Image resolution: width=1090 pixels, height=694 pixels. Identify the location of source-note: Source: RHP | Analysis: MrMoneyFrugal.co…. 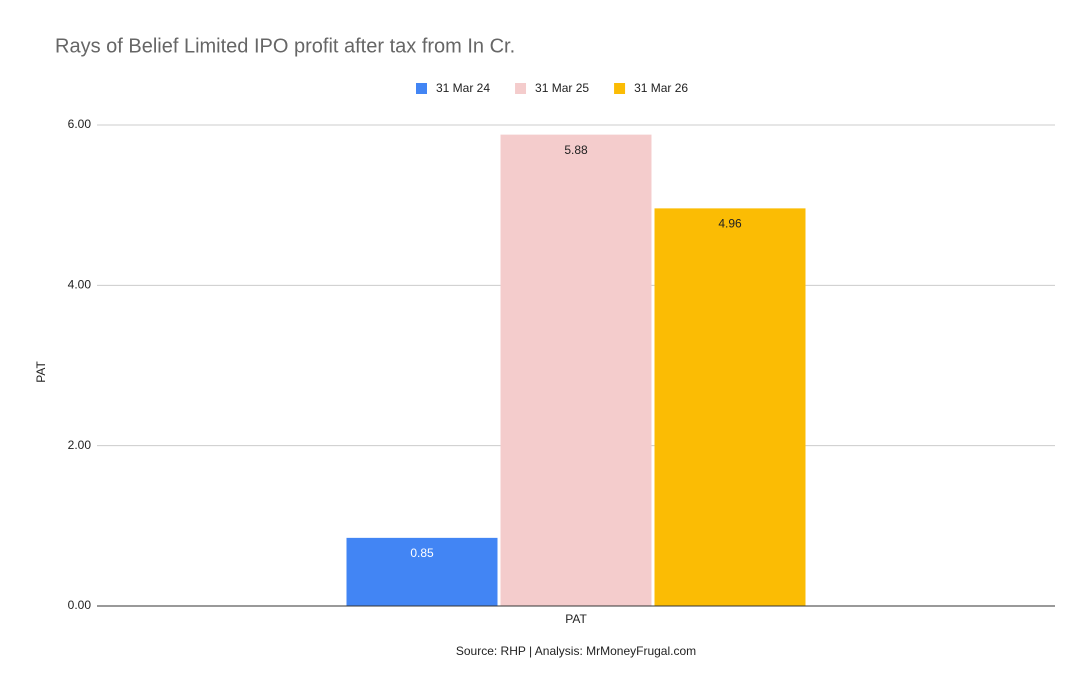
(576, 651).